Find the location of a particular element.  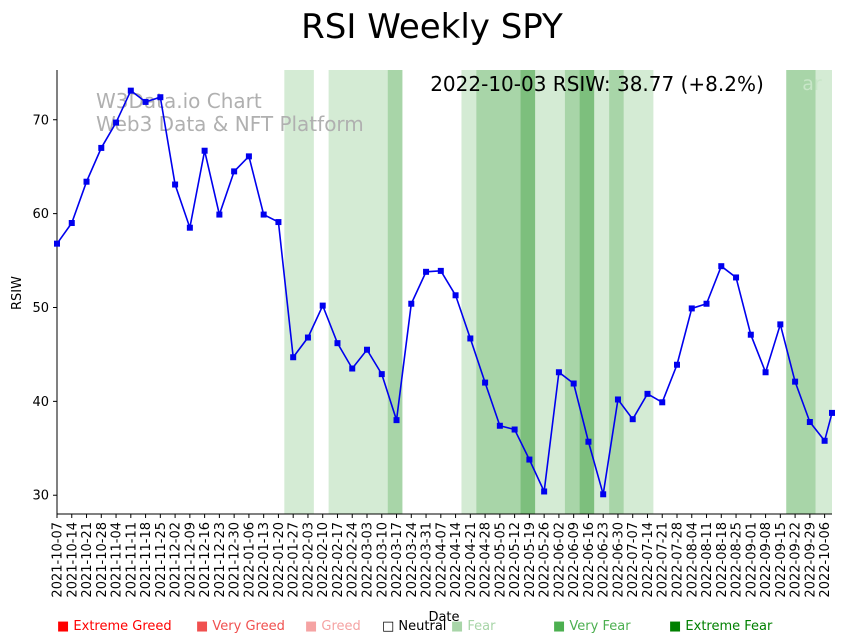

y-tick-label: 50 is located at coordinates (40, 308).